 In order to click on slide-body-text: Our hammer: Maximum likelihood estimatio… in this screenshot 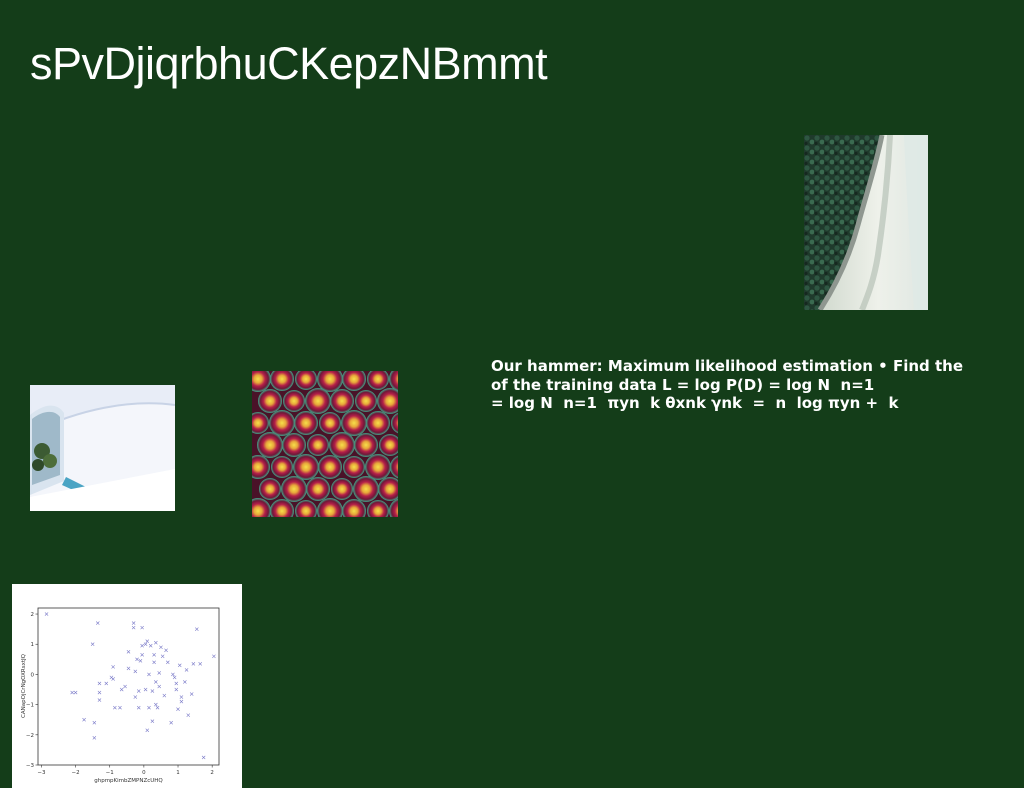, I will do `click(757, 385)`.